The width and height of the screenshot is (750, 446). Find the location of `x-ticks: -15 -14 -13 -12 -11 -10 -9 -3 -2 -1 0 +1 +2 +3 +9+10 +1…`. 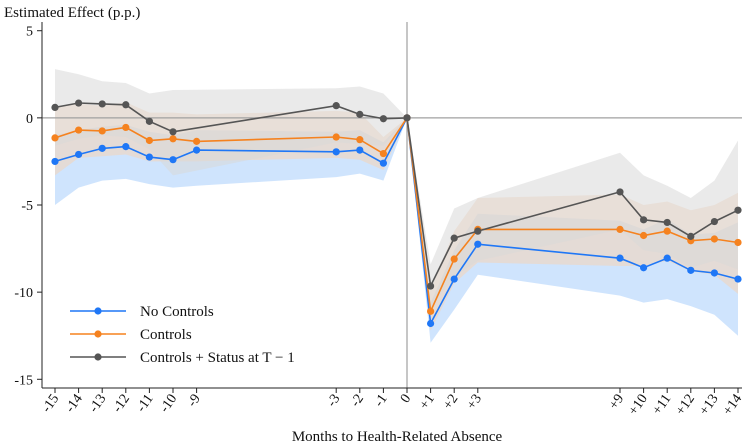

x-ticks: -15 -14 -13 -12 -11 -10 -9 -3 -2 -1 0 +1 +2 +3 +9+10 +1… is located at coordinates (392, 403).